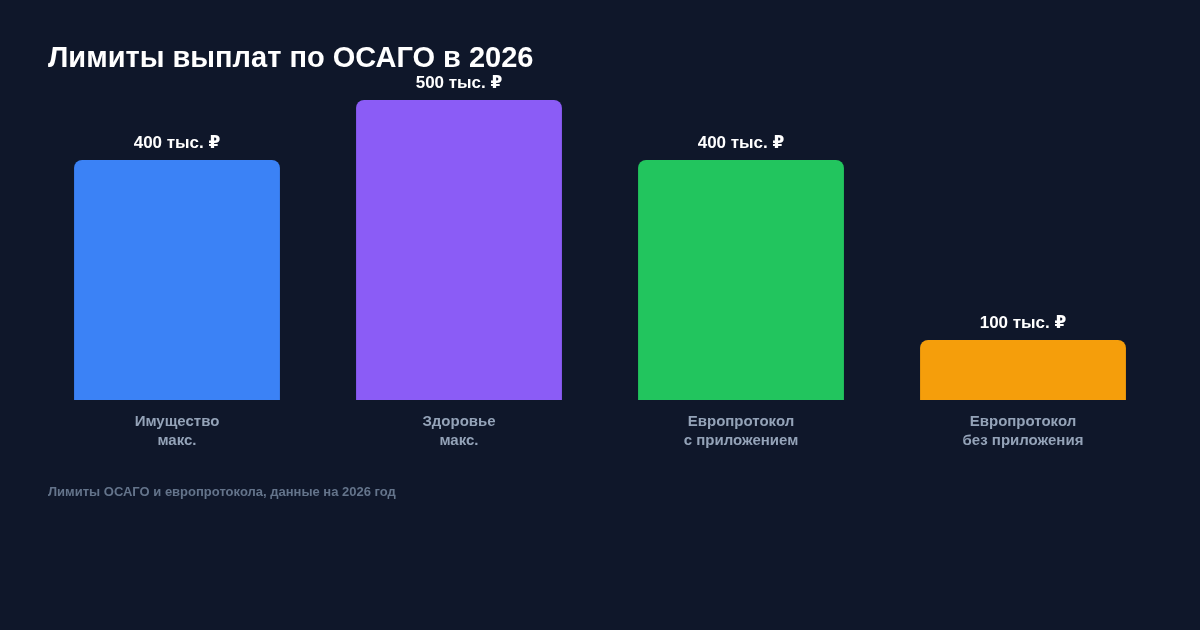 Image resolution: width=1200 pixels, height=630 pixels. Describe the element at coordinates (459, 429) in the screenshot. I see `x-tick-label: Здоровье макс.` at that location.